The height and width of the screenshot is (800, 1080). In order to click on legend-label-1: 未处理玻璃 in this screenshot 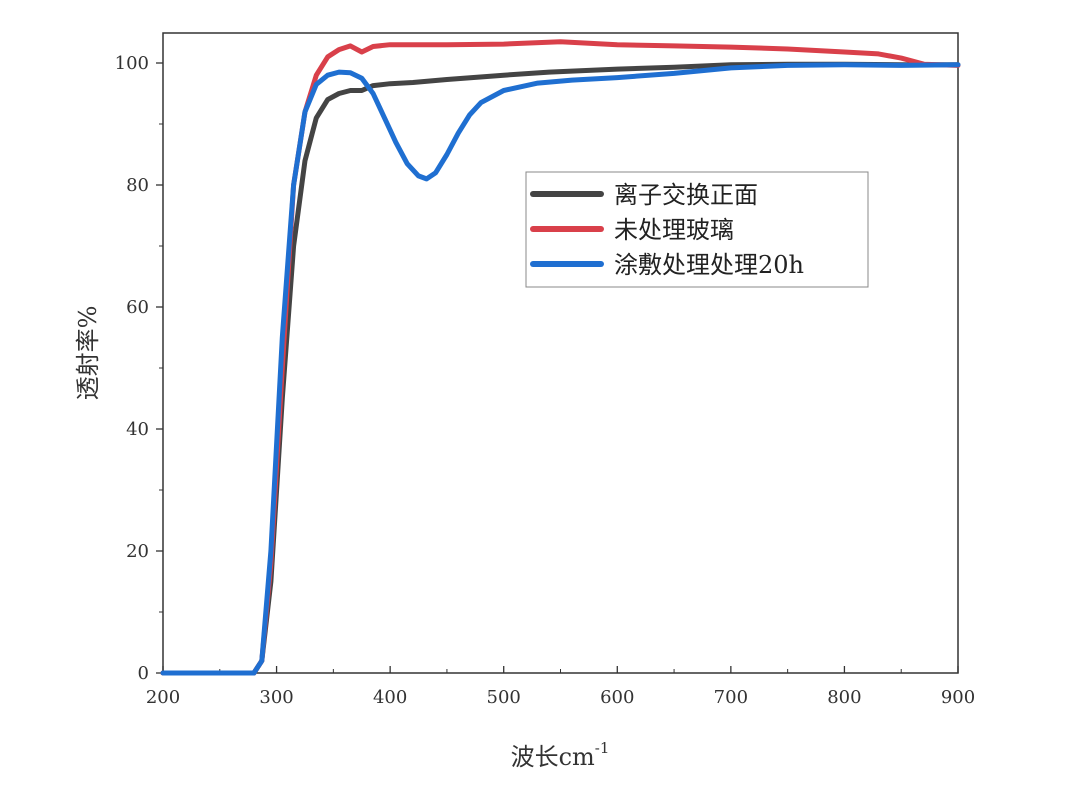, I will do `click(674, 230)`.